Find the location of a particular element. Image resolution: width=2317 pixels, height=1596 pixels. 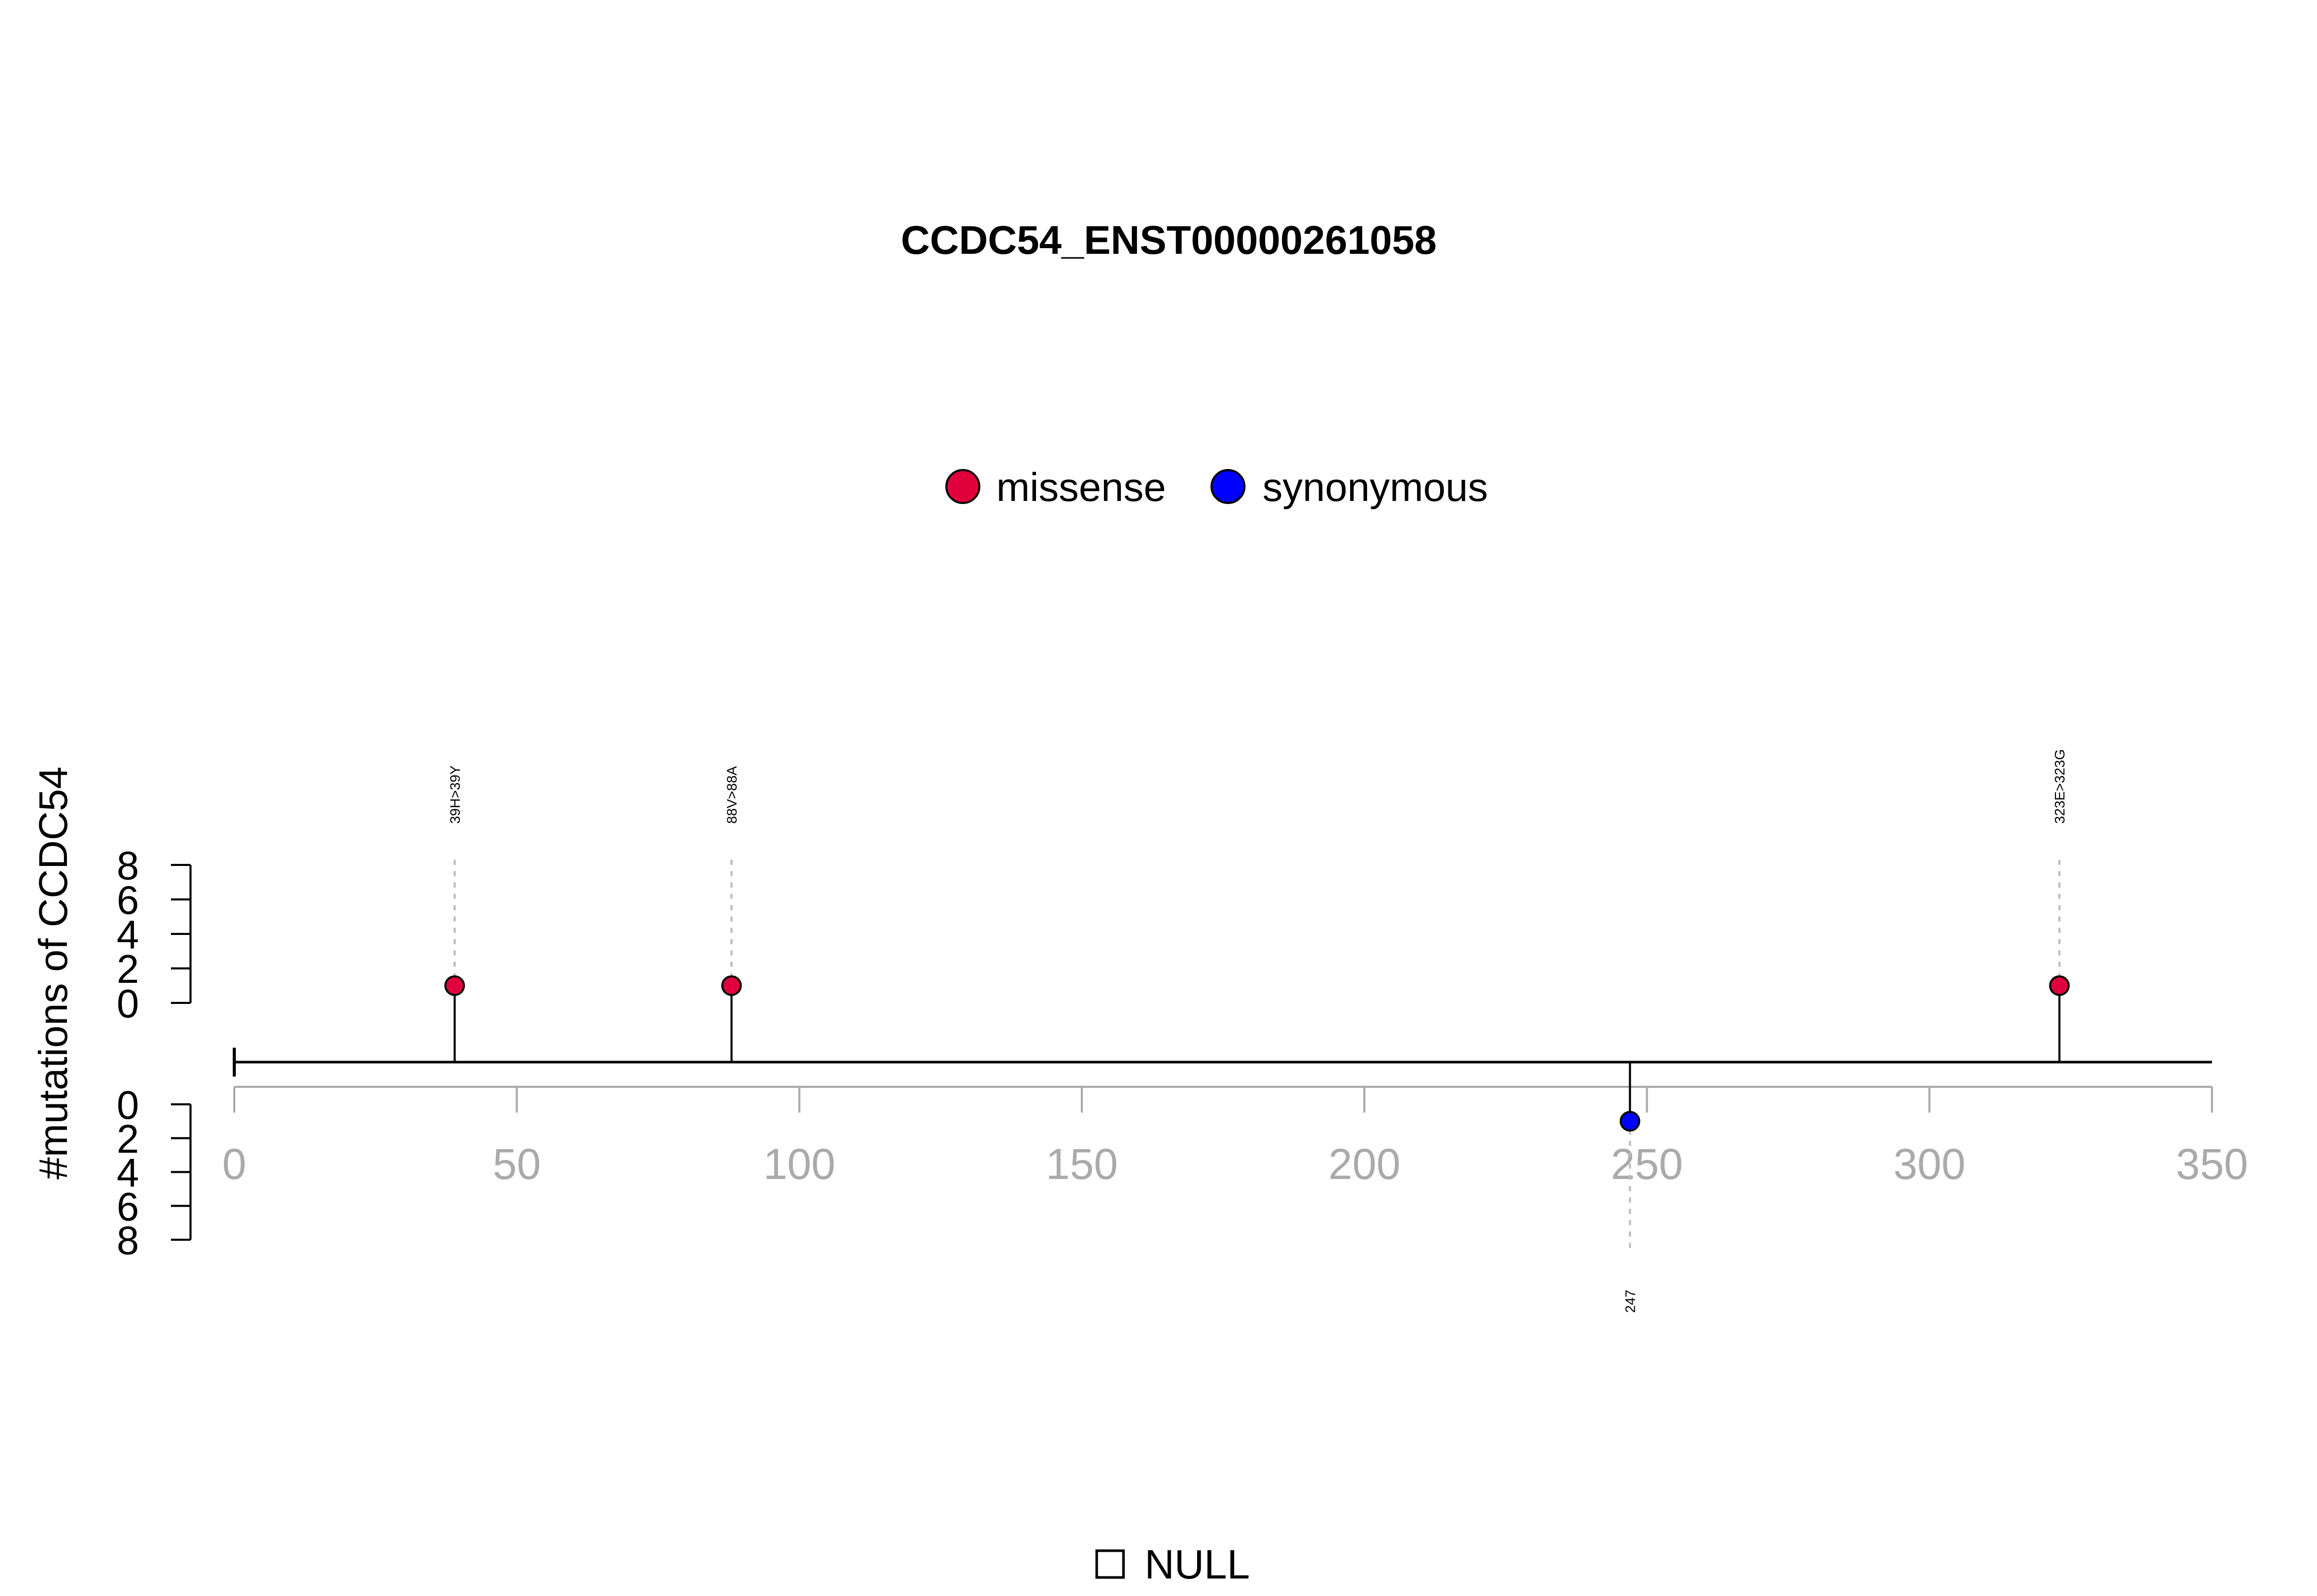

mutation-label: 39H>39Y is located at coordinates (455, 795).